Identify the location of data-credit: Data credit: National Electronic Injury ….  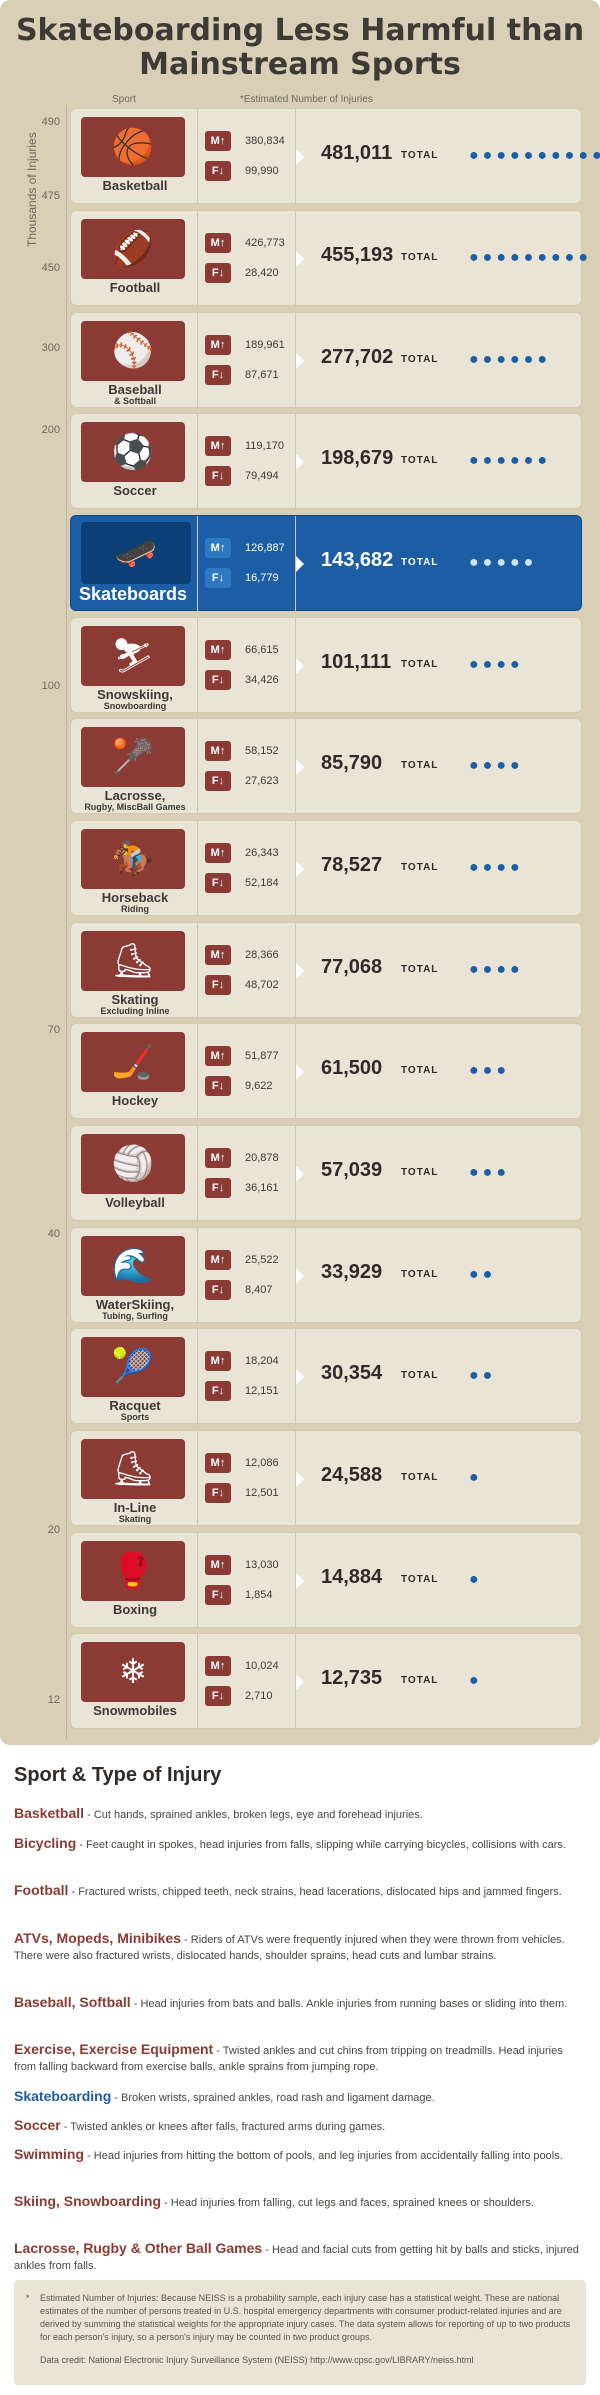
(257, 2360).